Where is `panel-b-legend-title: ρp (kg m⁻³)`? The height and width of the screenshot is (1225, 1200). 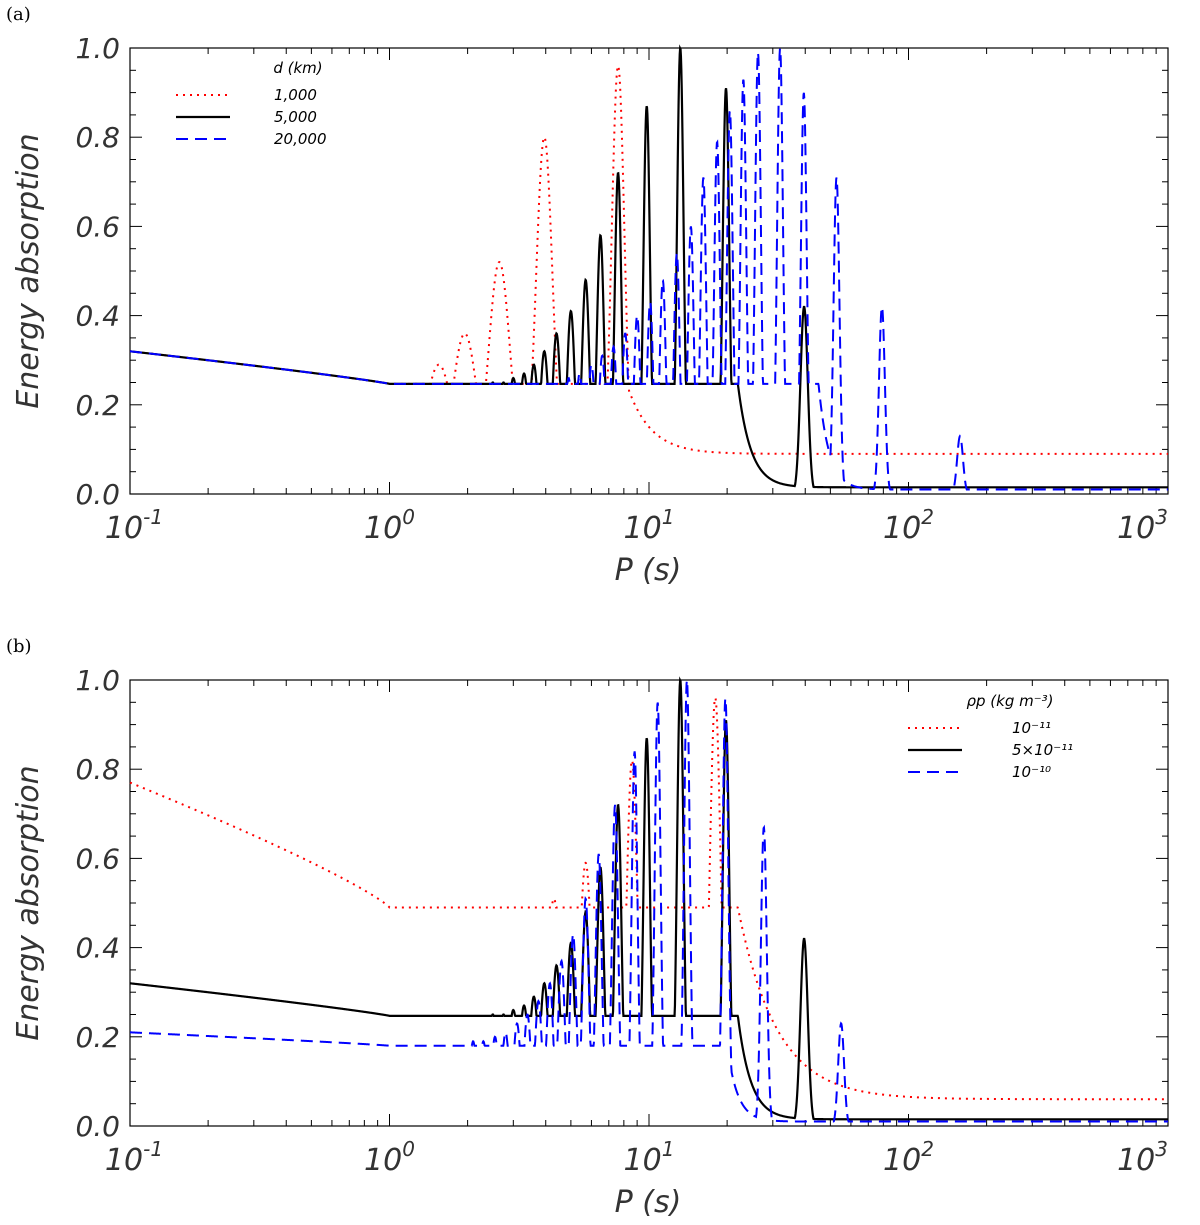 panel-b-legend-title: ρp (kg m⁻³) is located at coordinates (1009, 701).